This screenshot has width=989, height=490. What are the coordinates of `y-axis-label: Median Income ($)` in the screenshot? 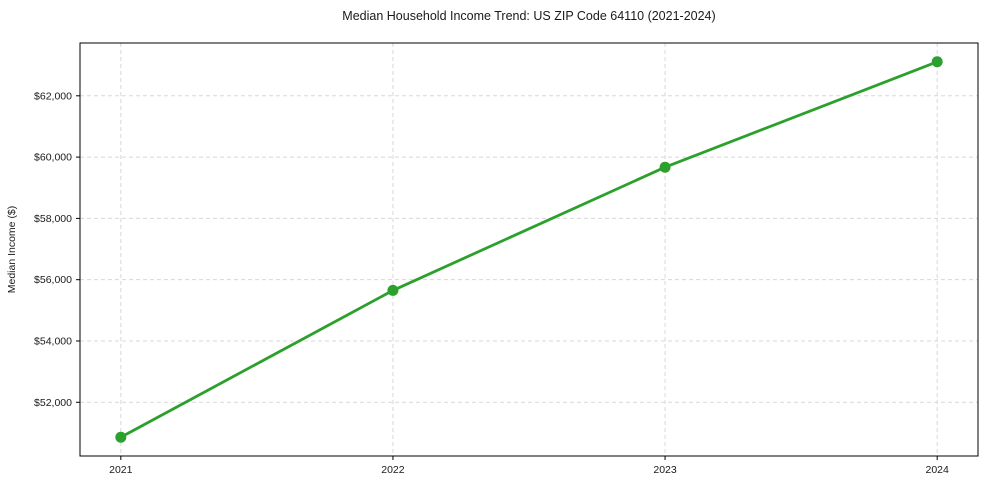 It's located at (12, 250).